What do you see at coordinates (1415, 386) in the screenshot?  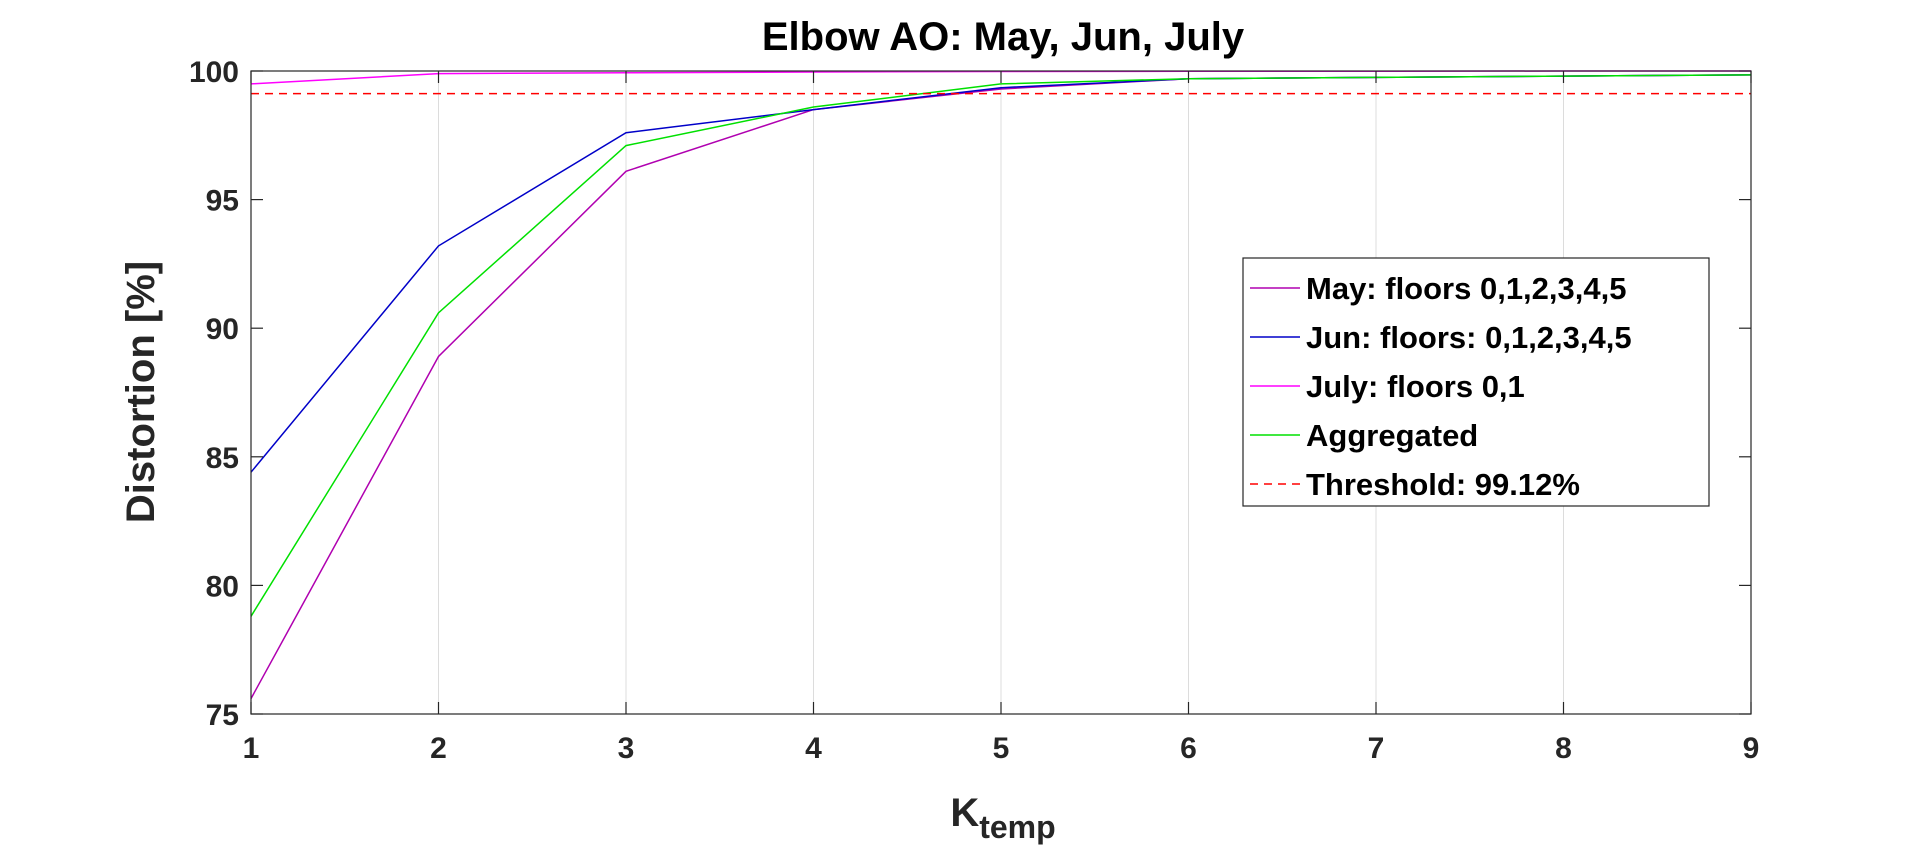 I see `legend-label-2: July: floors 0,1` at bounding box center [1415, 386].